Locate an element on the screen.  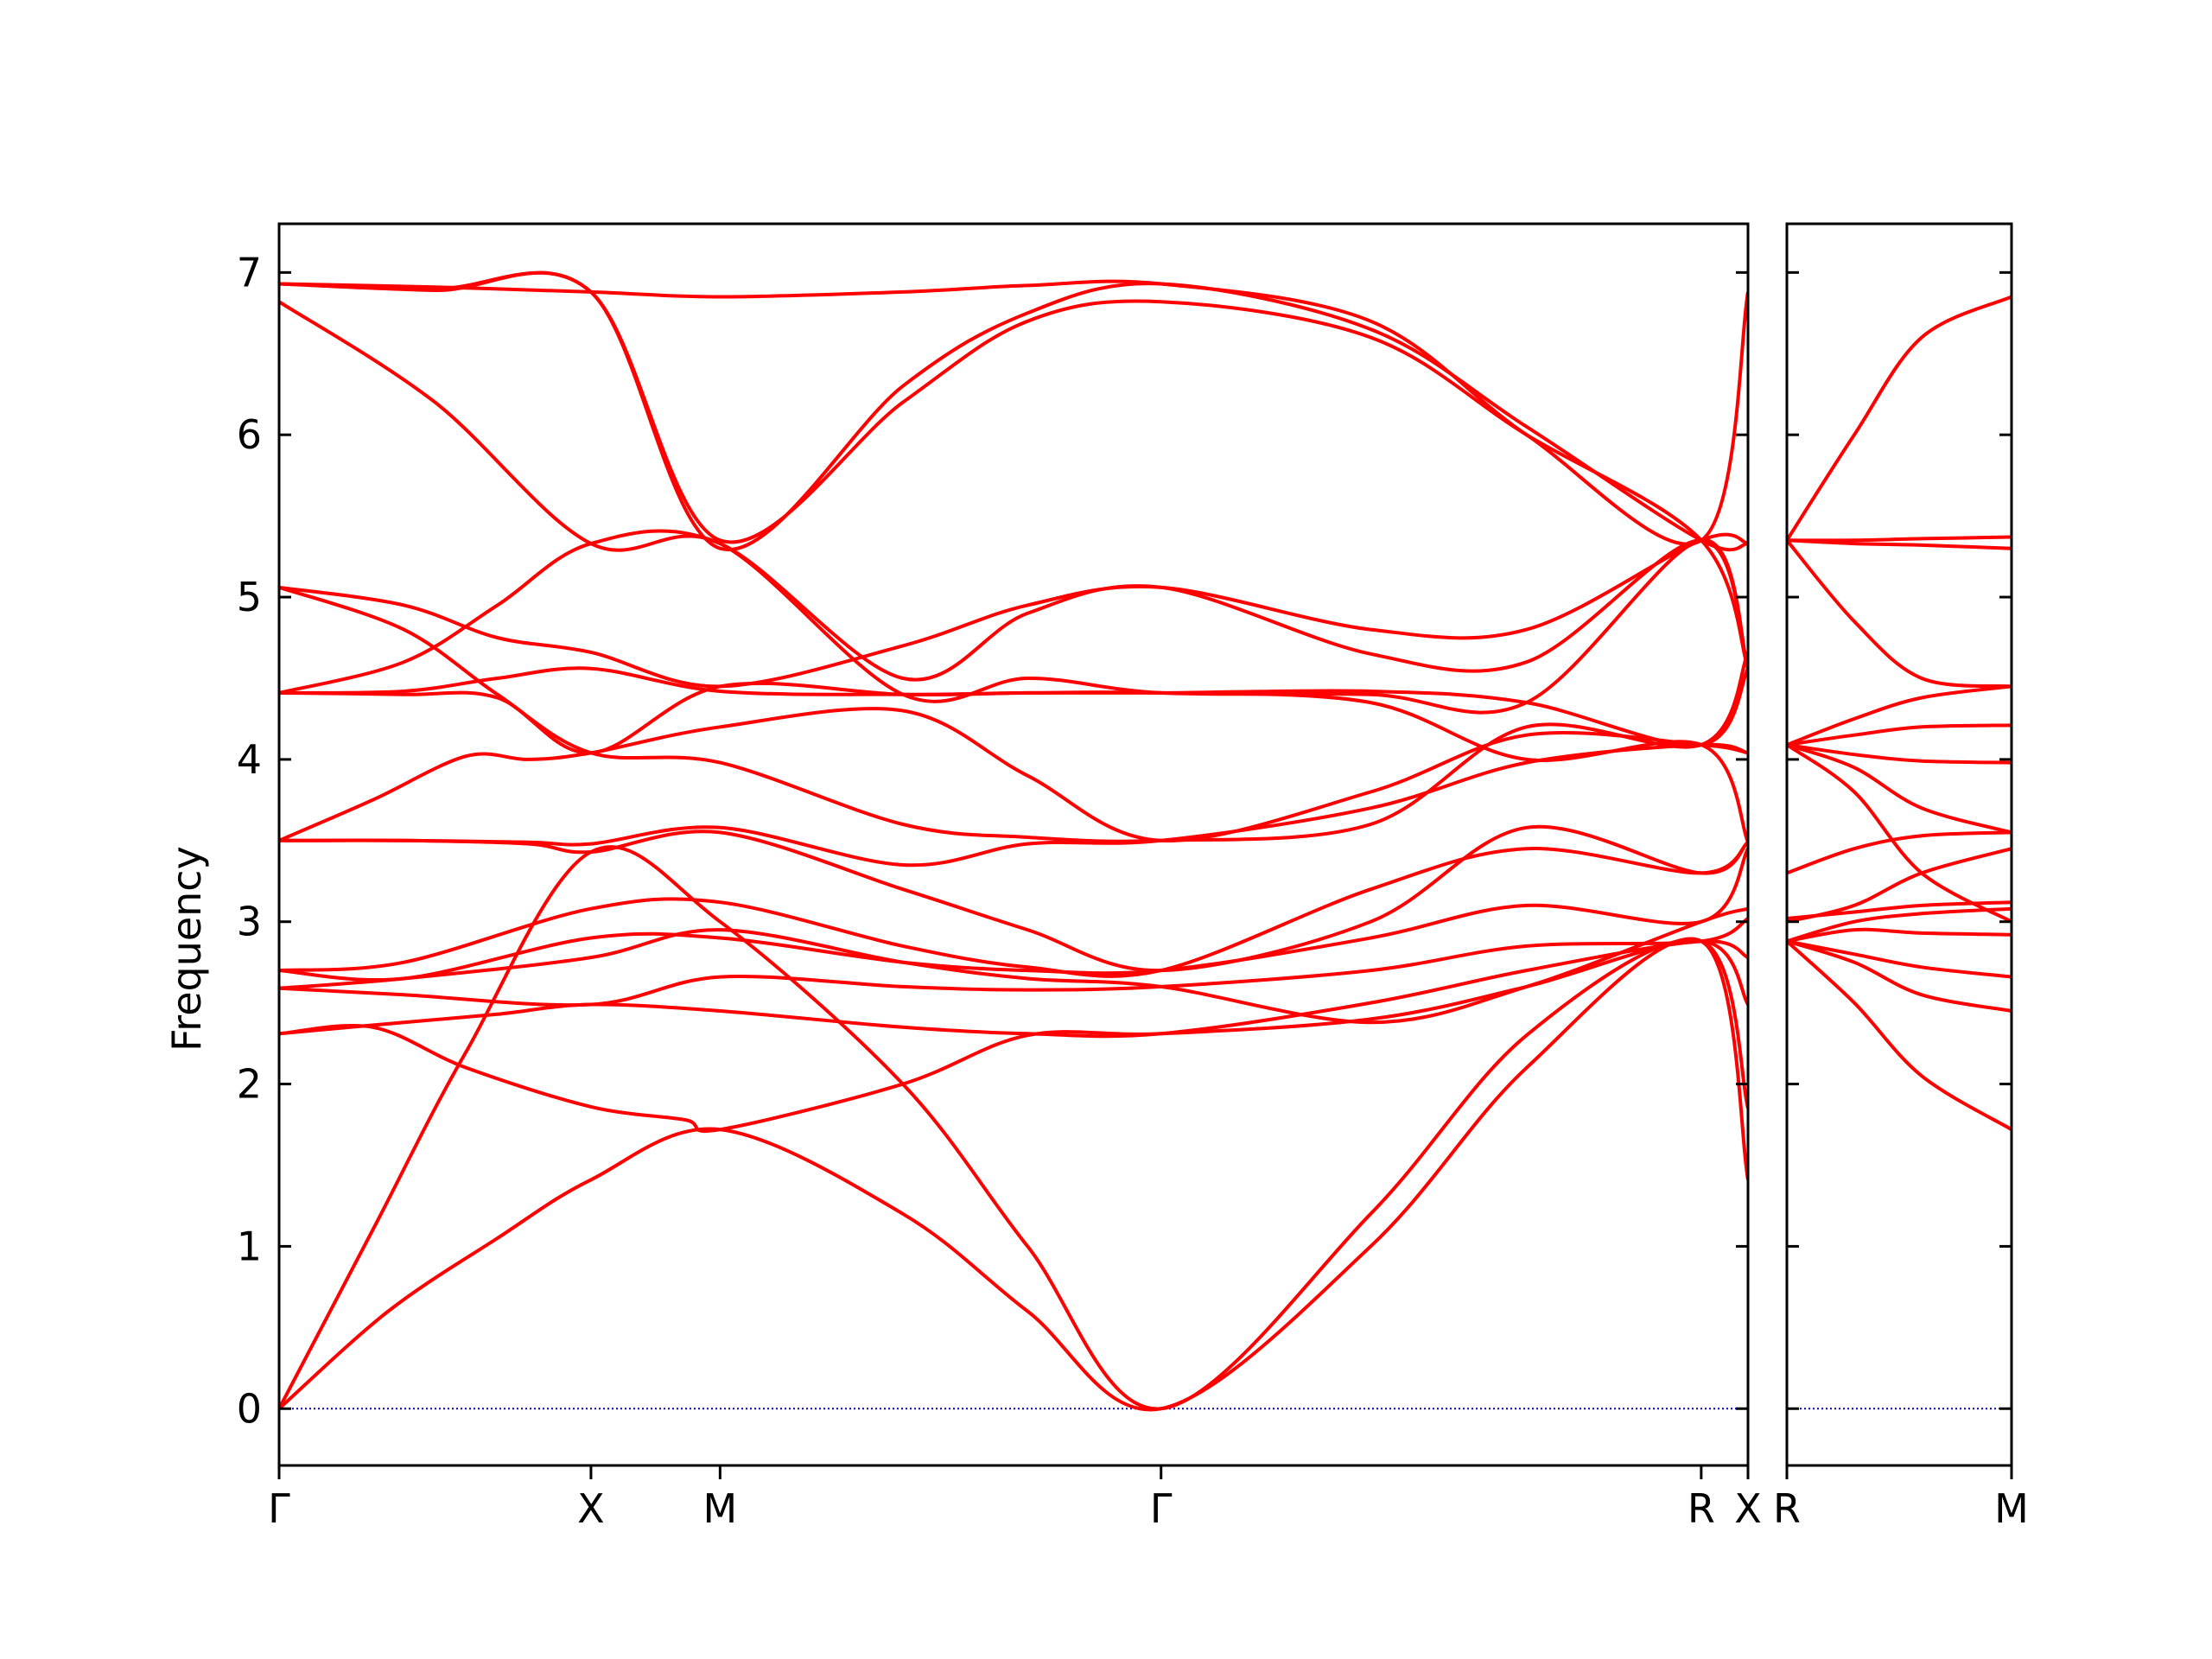
y-tick-label: 6 is located at coordinates (249, 434).